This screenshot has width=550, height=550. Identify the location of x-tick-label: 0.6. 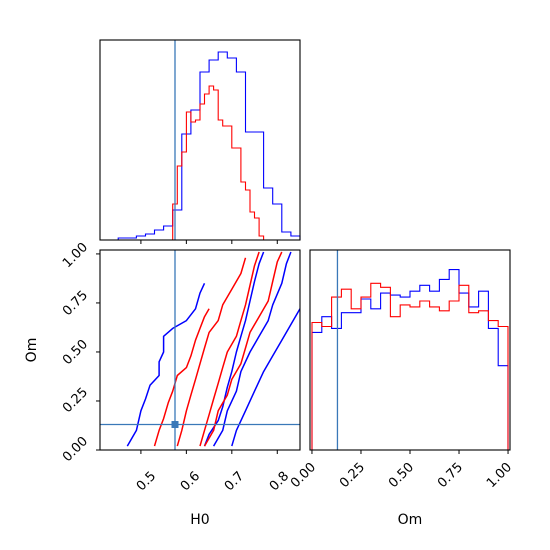
(190, 481).